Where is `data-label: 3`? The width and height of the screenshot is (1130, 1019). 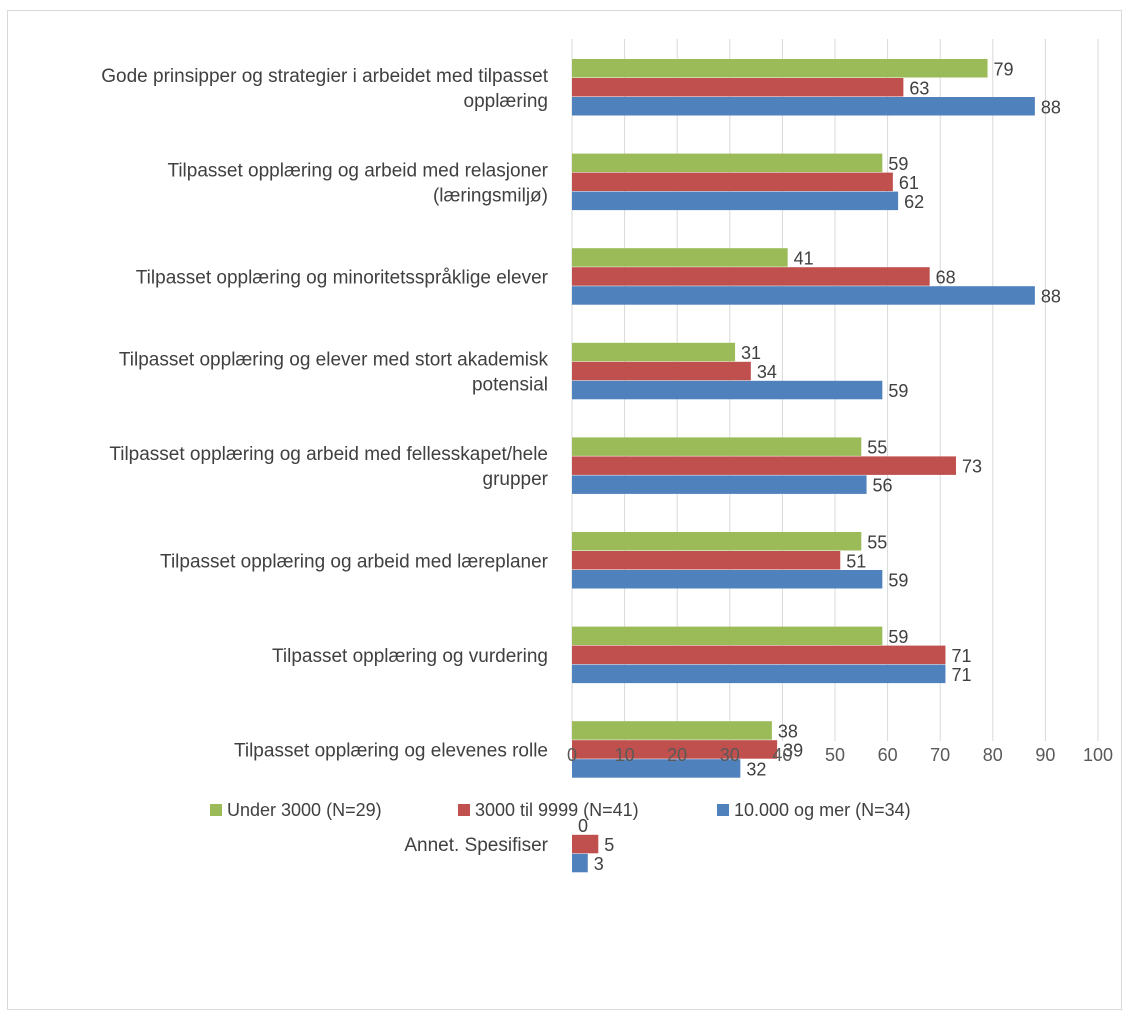
data-label: 3 is located at coordinates (599, 864).